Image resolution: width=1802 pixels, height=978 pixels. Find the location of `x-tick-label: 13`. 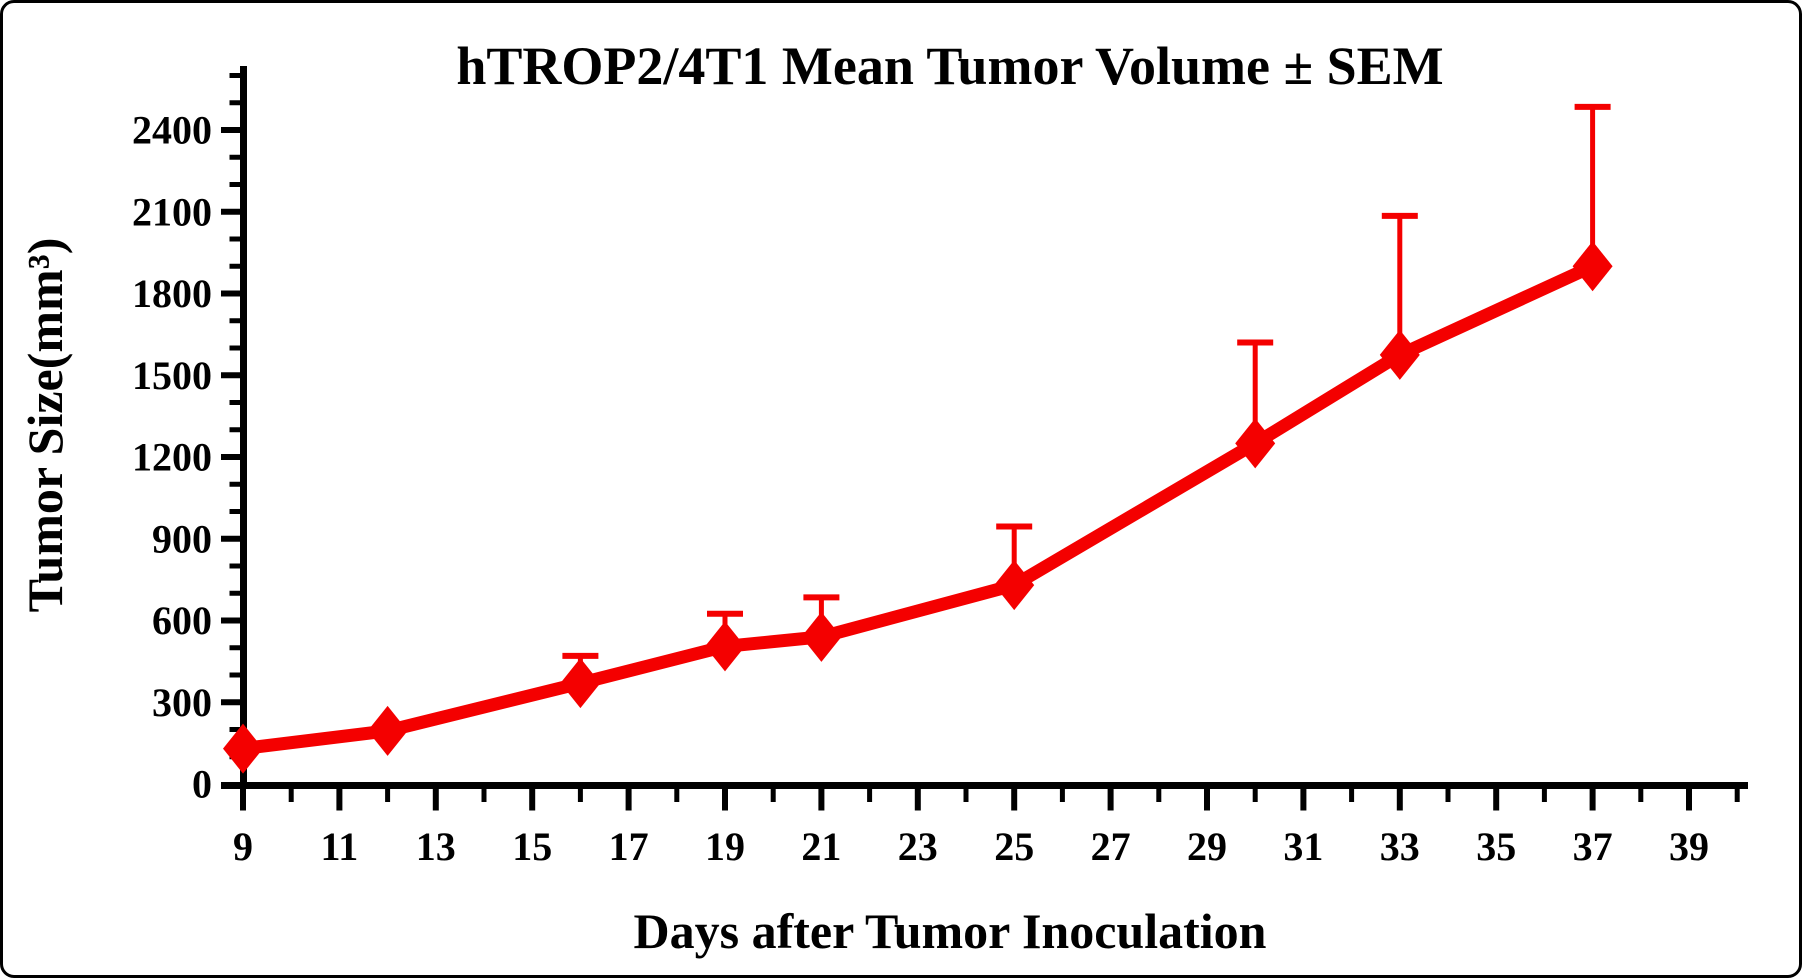

x-tick-label: 13 is located at coordinates (436, 846).